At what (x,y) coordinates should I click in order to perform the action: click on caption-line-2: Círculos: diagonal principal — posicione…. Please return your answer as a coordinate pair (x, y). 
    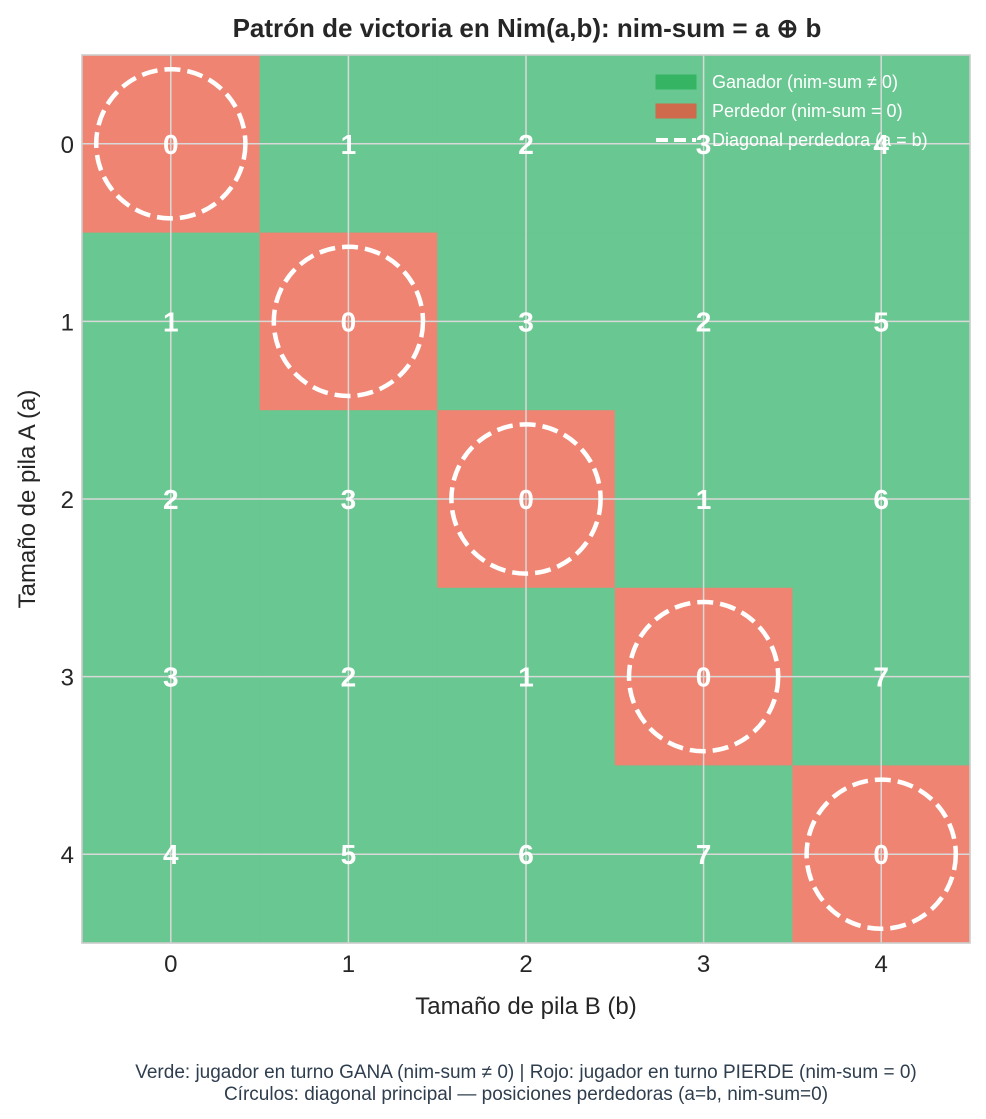
    Looking at the image, I should click on (526, 1094).